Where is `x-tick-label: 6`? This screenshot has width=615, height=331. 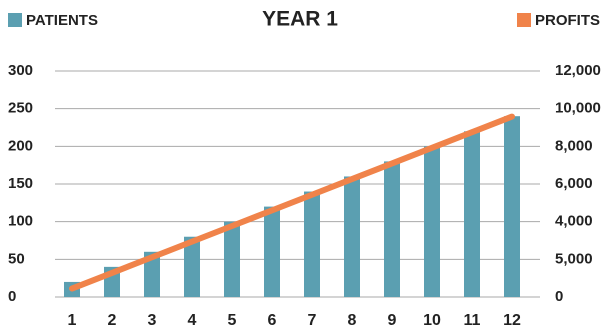 x-tick-label: 6 is located at coordinates (272, 320).